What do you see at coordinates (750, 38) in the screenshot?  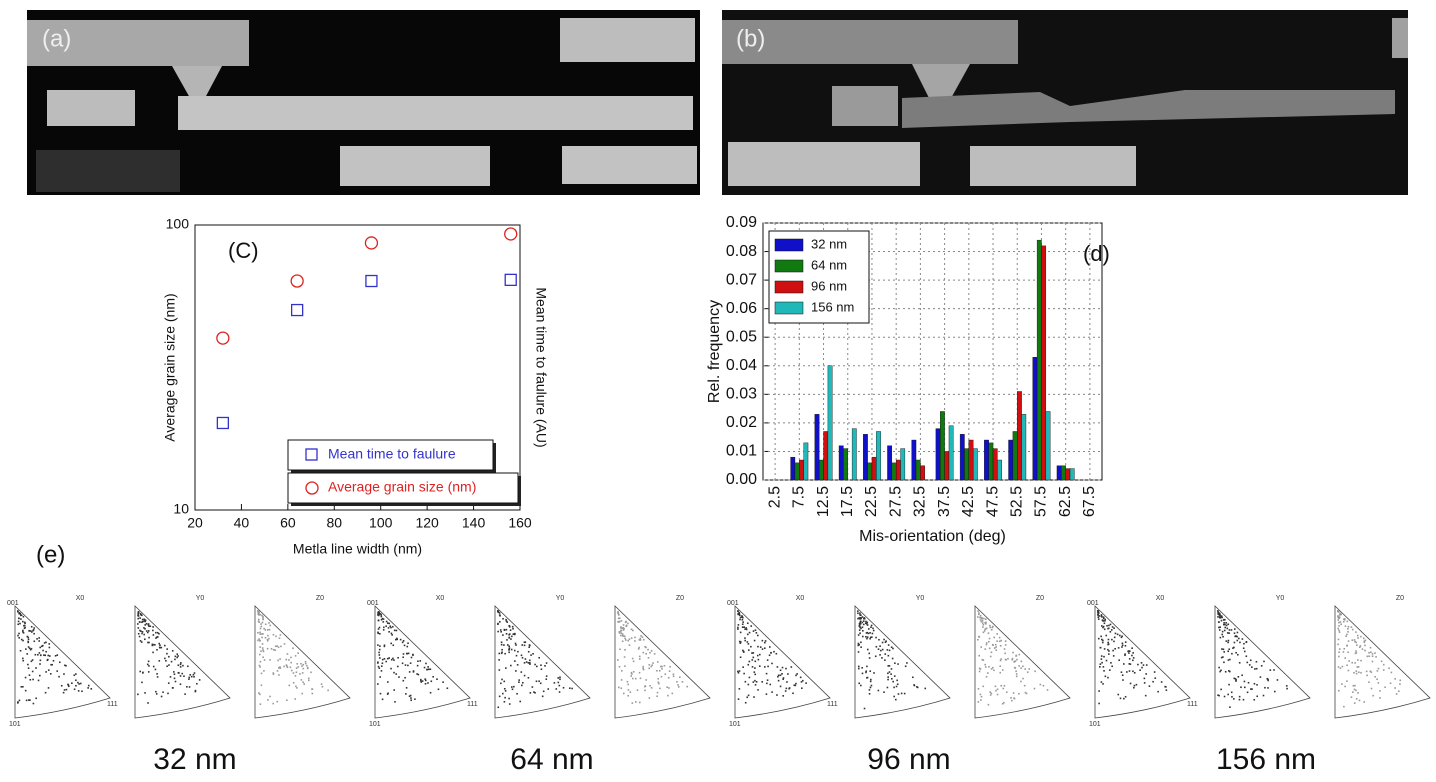 I see `panel-label: (b)` at bounding box center [750, 38].